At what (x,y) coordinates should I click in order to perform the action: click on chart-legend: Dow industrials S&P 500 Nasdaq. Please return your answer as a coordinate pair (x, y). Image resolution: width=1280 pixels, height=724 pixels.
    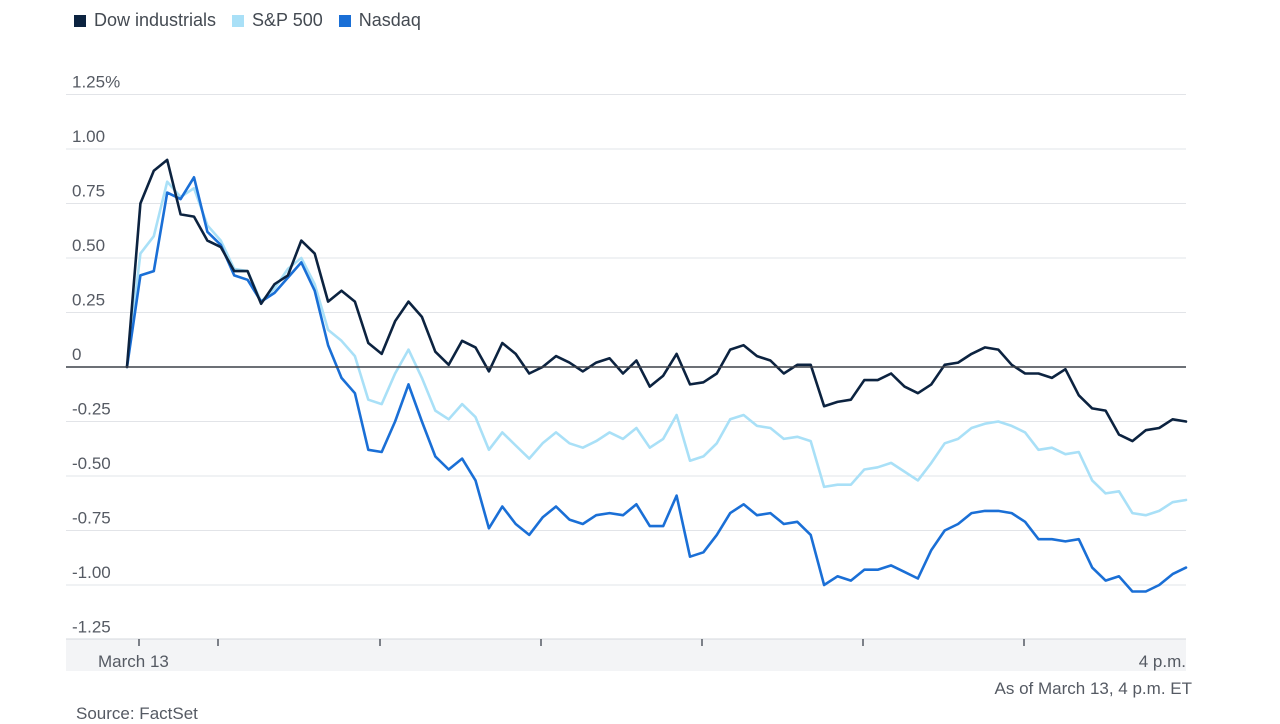
    Looking at the image, I should click on (247, 20).